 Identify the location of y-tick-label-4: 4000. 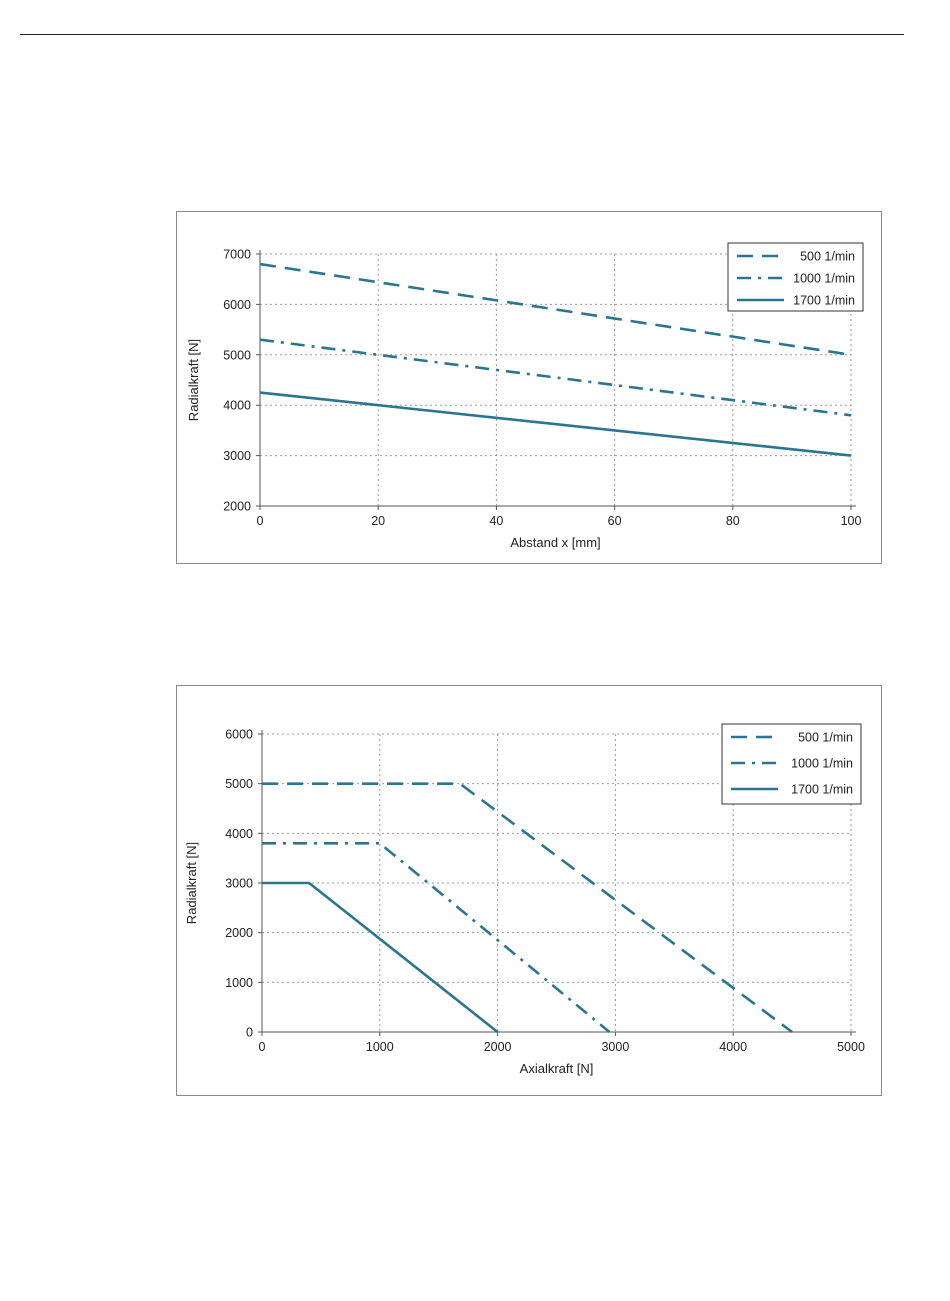
(239, 834).